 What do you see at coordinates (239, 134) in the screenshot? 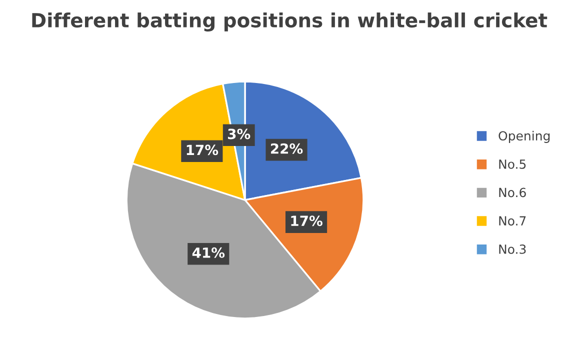
I see `data-label: 3%` at bounding box center [239, 134].